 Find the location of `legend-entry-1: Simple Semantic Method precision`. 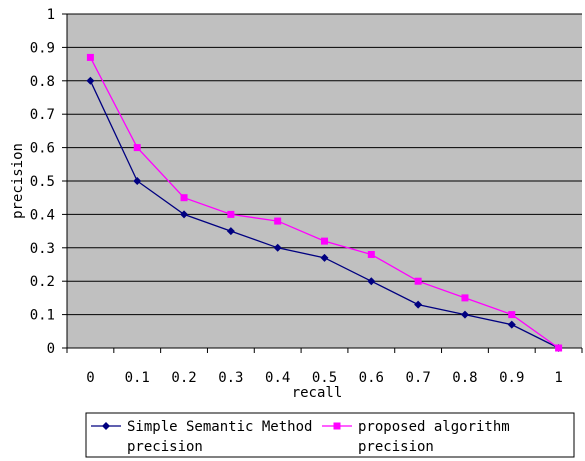

legend-entry-1: Simple Semantic Method precision is located at coordinates (201, 437).